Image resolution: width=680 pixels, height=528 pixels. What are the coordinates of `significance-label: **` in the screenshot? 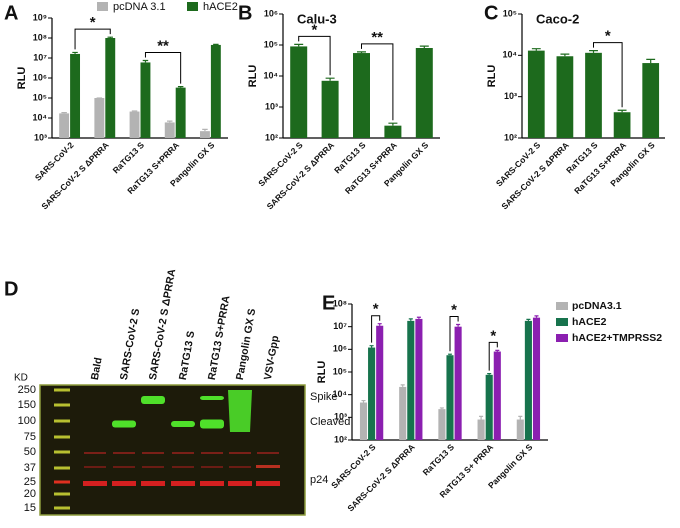 It's located at (377, 37).